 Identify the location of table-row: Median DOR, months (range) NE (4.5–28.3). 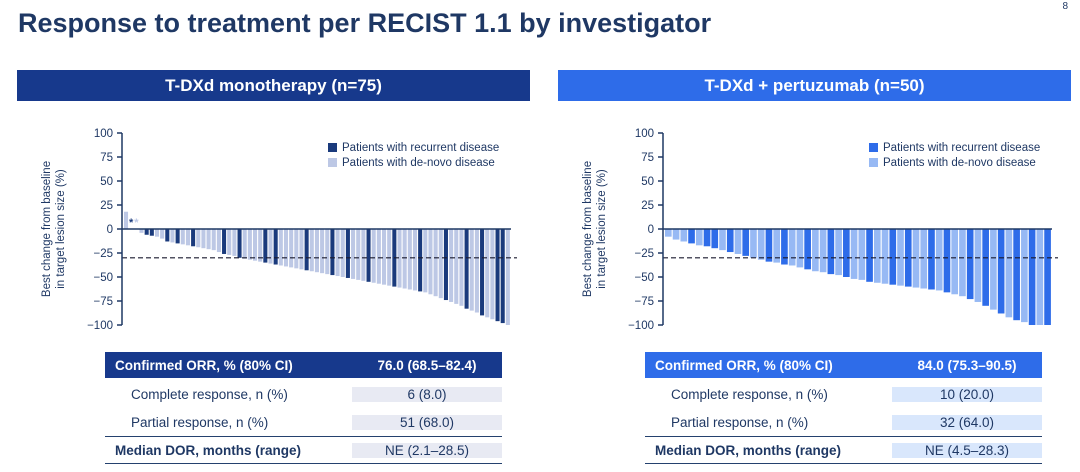
(843, 450).